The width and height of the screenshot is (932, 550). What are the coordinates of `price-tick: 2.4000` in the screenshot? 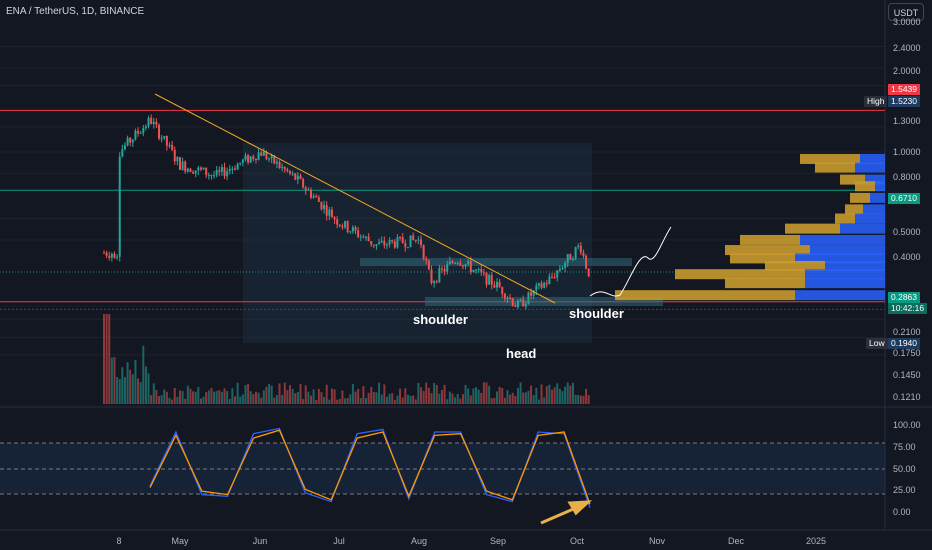 It's located at (907, 48).